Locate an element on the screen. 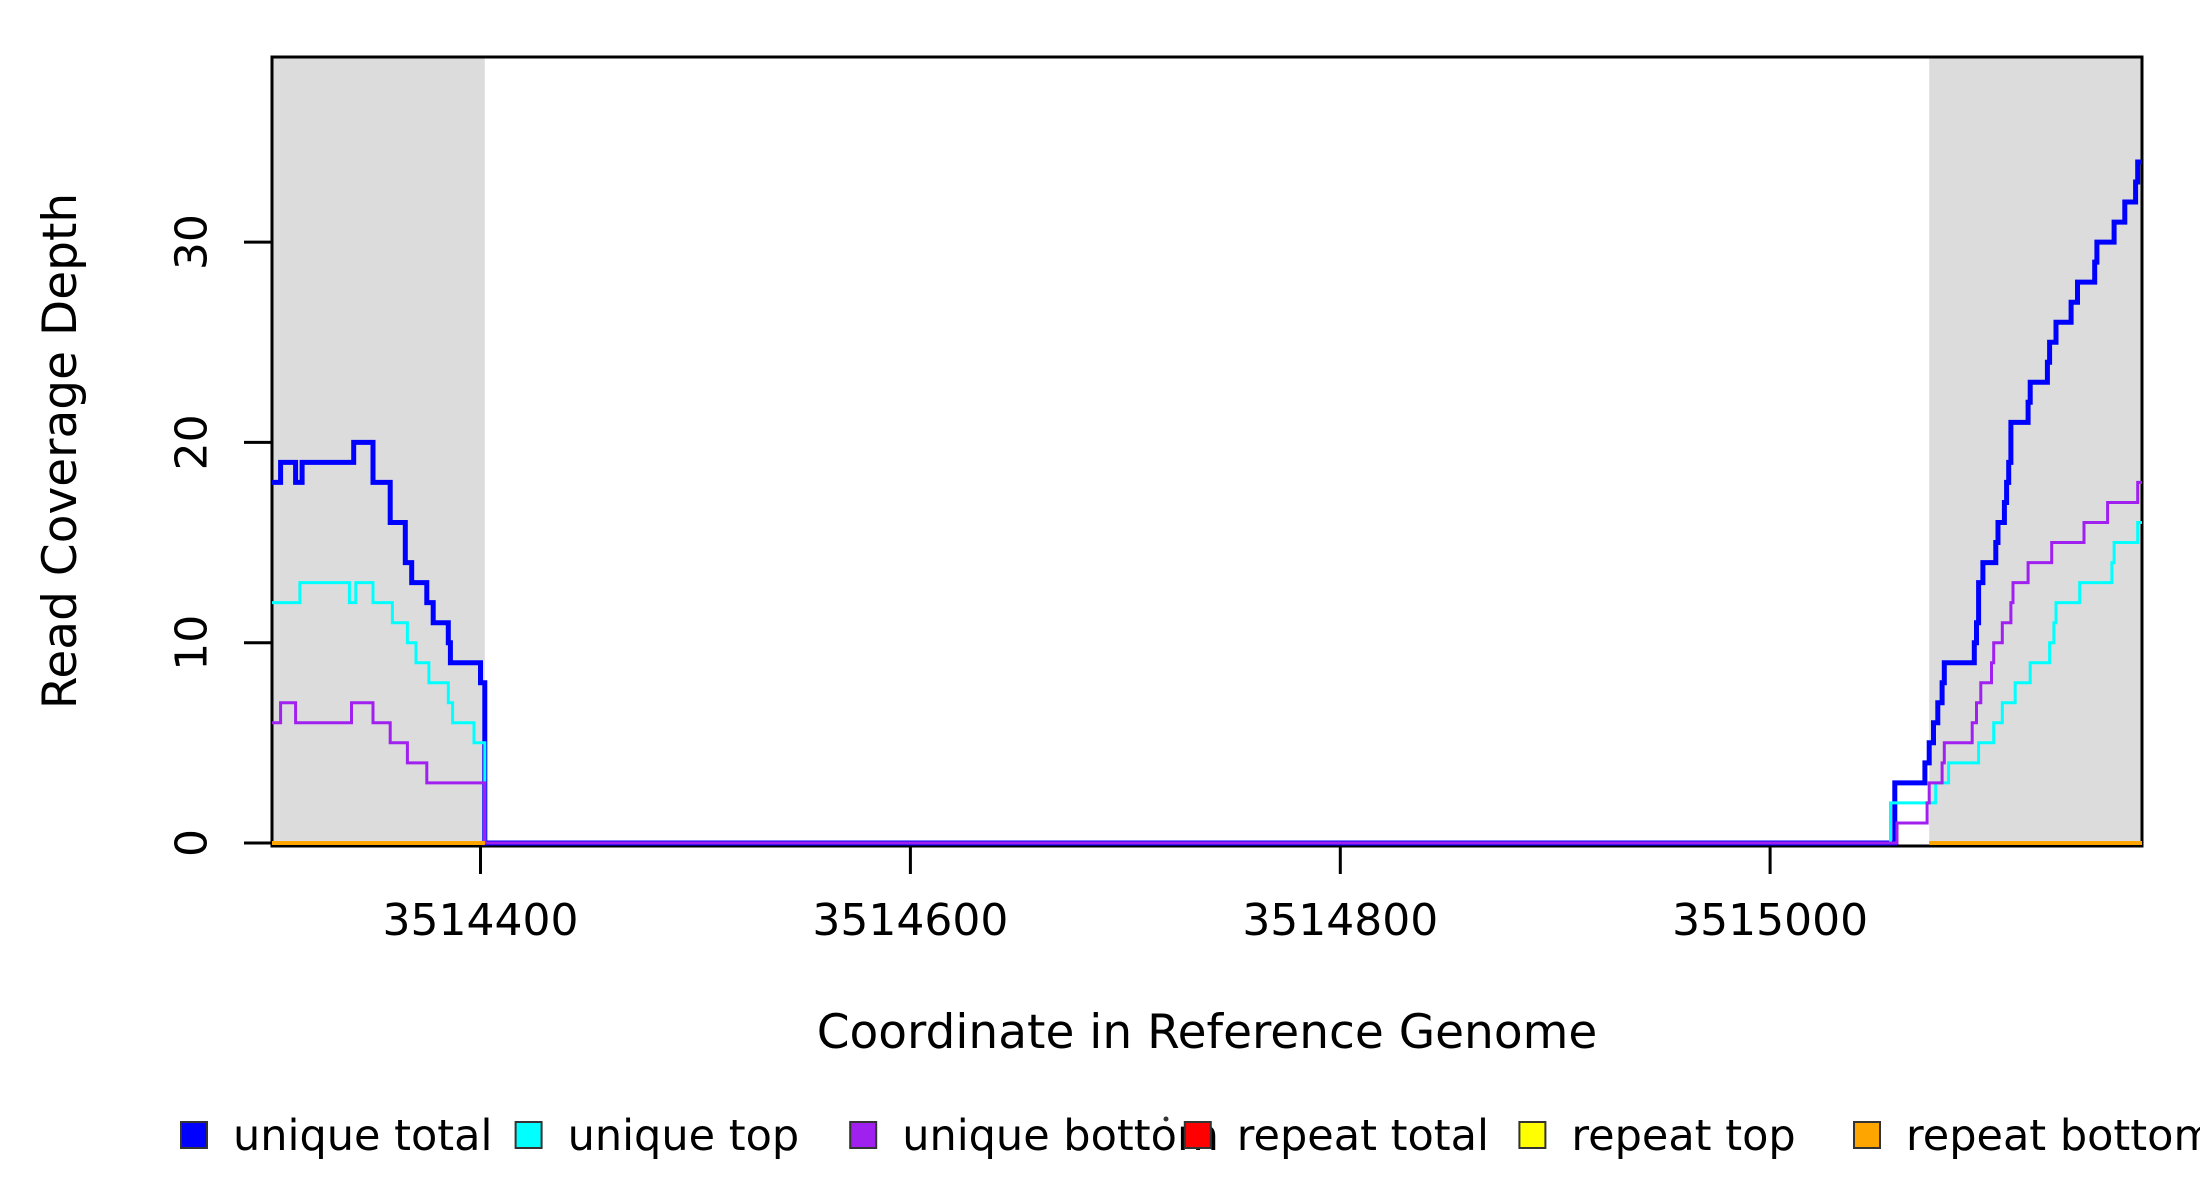 The width and height of the screenshot is (2200, 1200). legend-label-unique-top: unique top is located at coordinates (684, 1136).